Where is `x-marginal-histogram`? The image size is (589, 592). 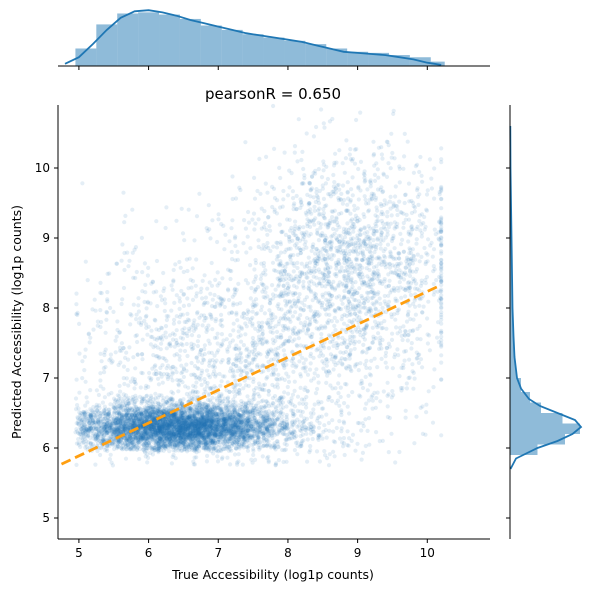 x-marginal-histogram is located at coordinates (274, 39).